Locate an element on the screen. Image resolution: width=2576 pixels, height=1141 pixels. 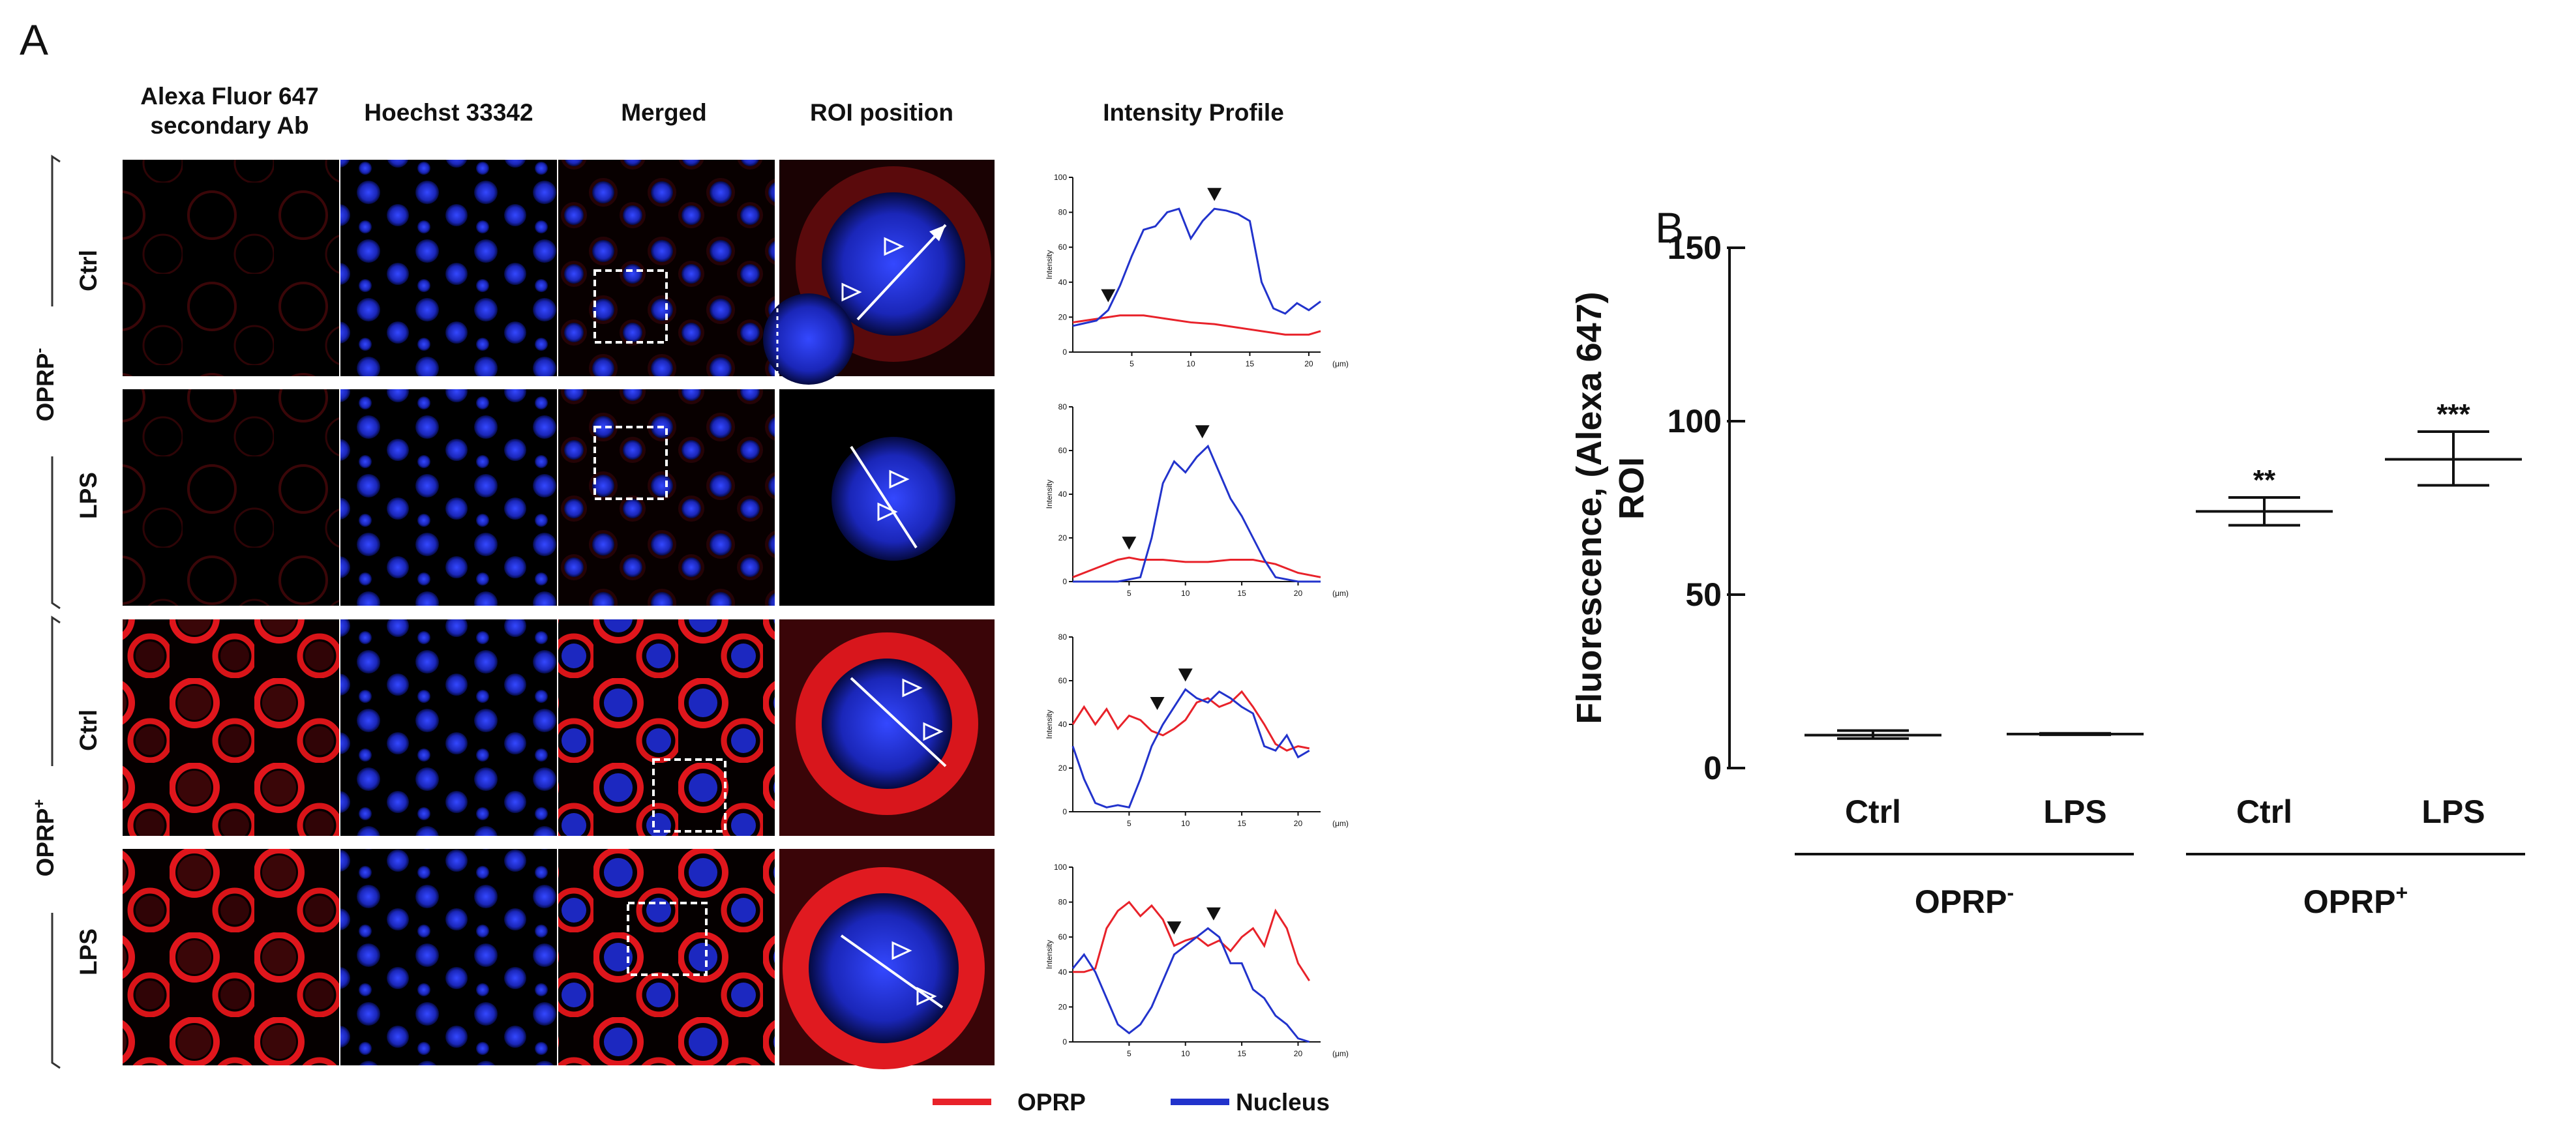
panel-letter-a: A is located at coordinates (34, 40).